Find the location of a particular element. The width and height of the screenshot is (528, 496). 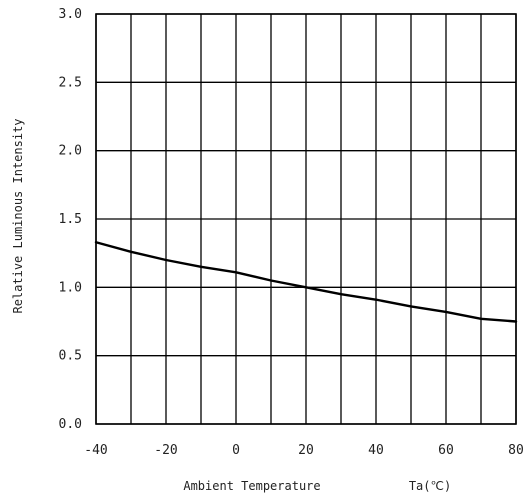

x-tick-label: 0 is located at coordinates (236, 450).